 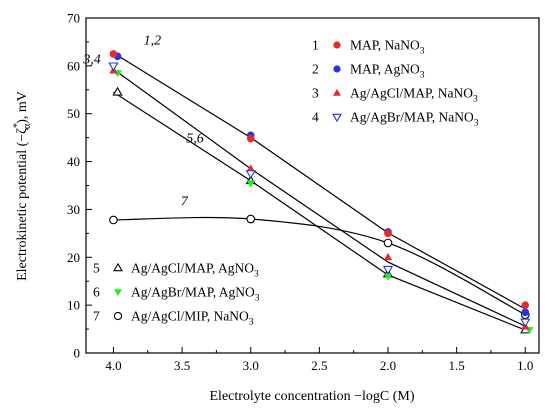 I want to click on y-axis-label-prefix: Electrokinetic potential (−ζ, so click(x=22, y=204).